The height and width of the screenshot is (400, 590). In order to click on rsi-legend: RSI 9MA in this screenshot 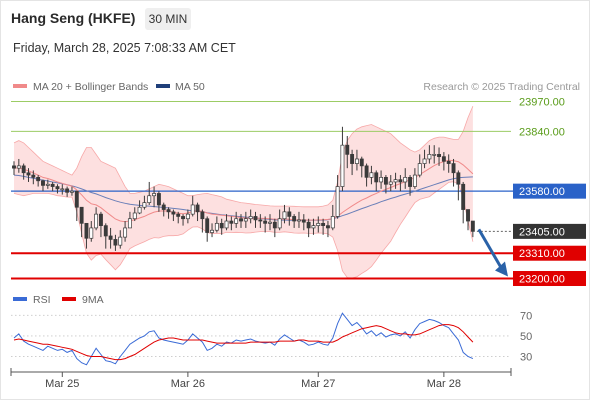, I will do `click(58, 300)`.